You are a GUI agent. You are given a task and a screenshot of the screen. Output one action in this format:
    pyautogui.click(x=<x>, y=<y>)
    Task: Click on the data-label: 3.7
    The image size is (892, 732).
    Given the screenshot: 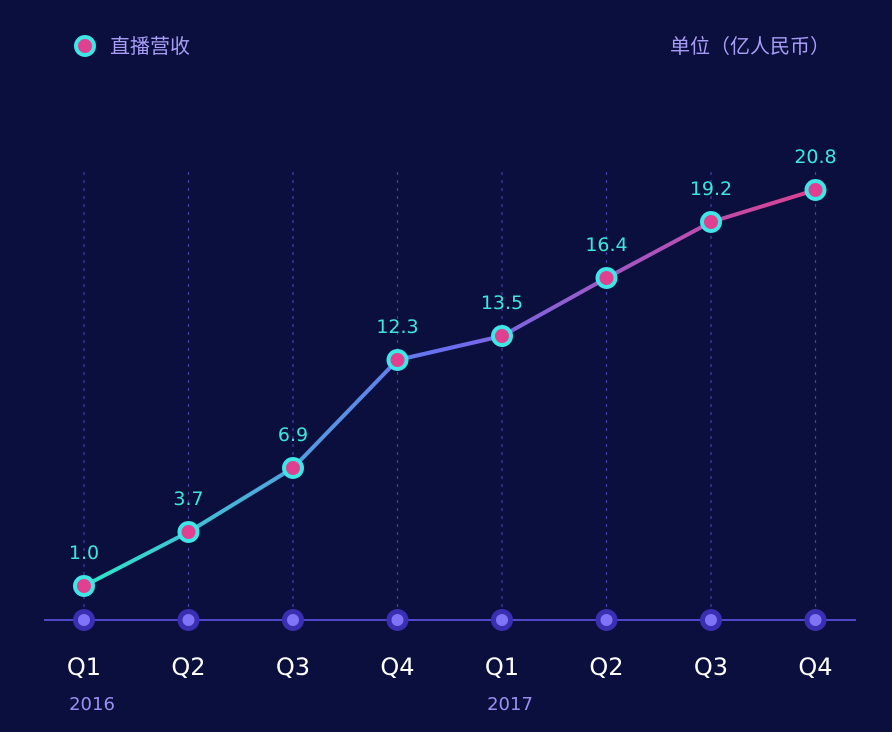 What is the action you would take?
    pyautogui.click(x=188, y=499)
    